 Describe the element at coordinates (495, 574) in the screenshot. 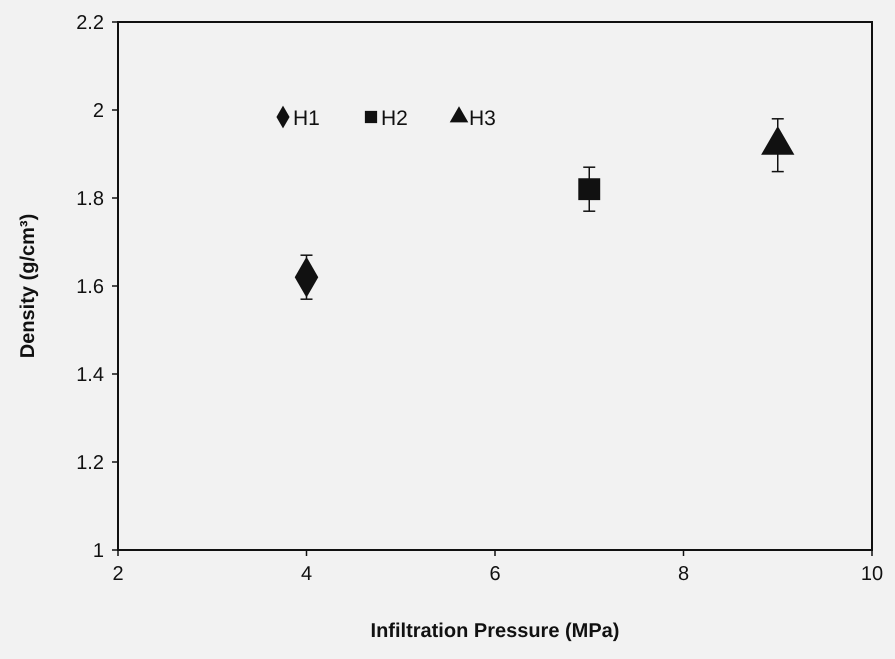

I see `x-tick-label: 6` at that location.